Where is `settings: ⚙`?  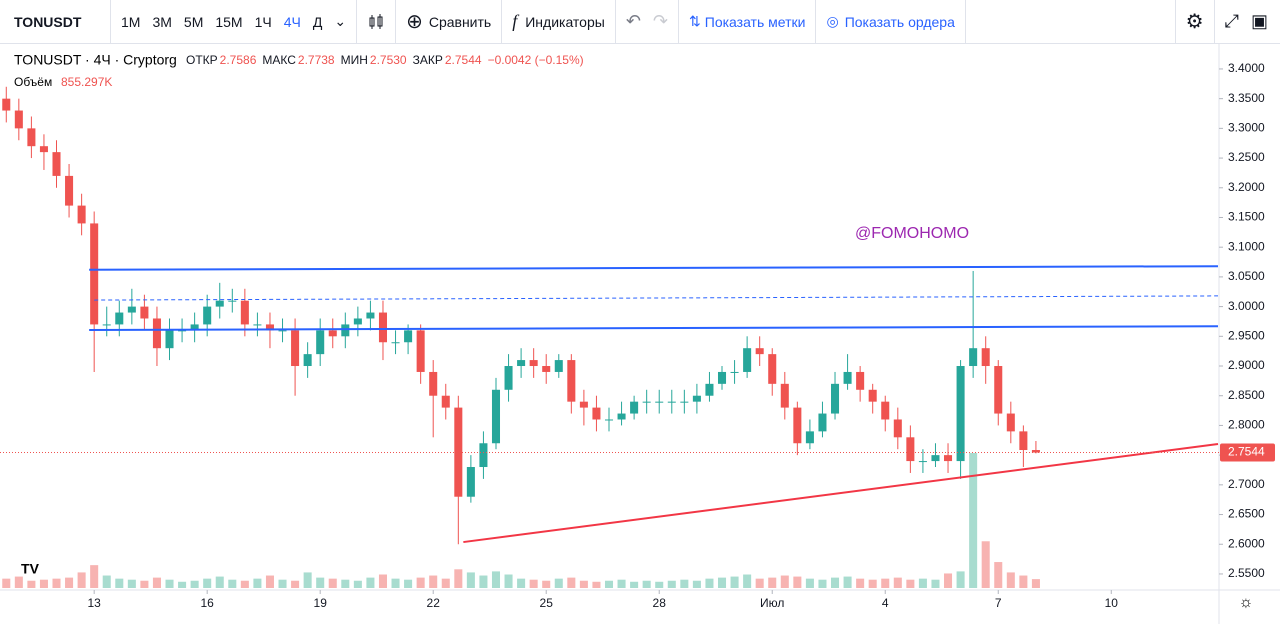
settings: ⚙ is located at coordinates (1194, 22).